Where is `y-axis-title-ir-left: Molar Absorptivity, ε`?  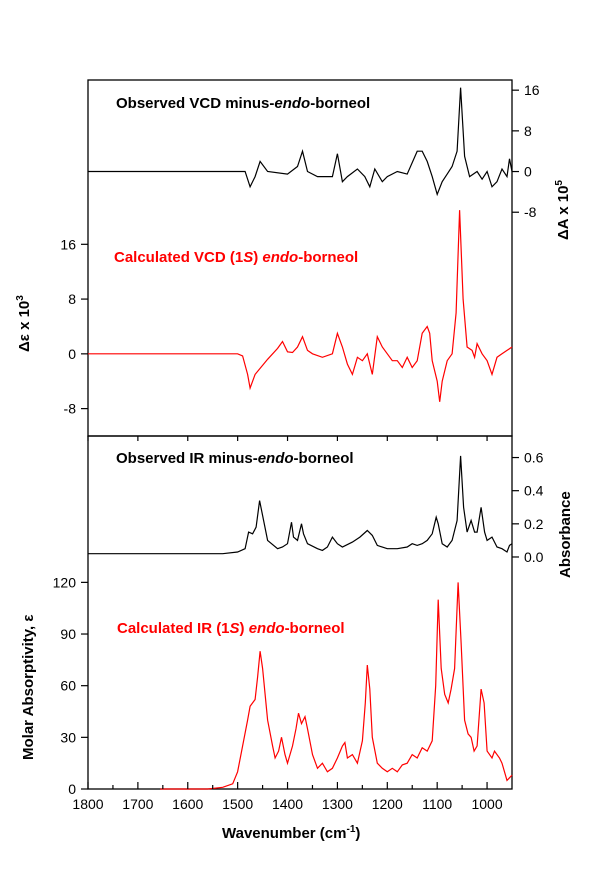
y-axis-title-ir-left: Molar Absorptivity, ε is located at coordinates (28, 687).